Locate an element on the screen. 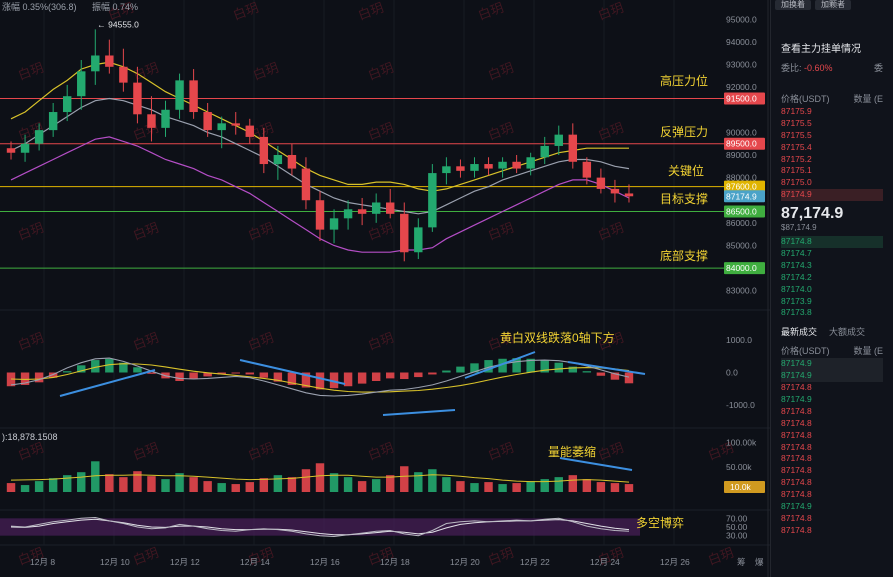  trade-tabs: 最新成交 大额成交 is located at coordinates (832, 330).